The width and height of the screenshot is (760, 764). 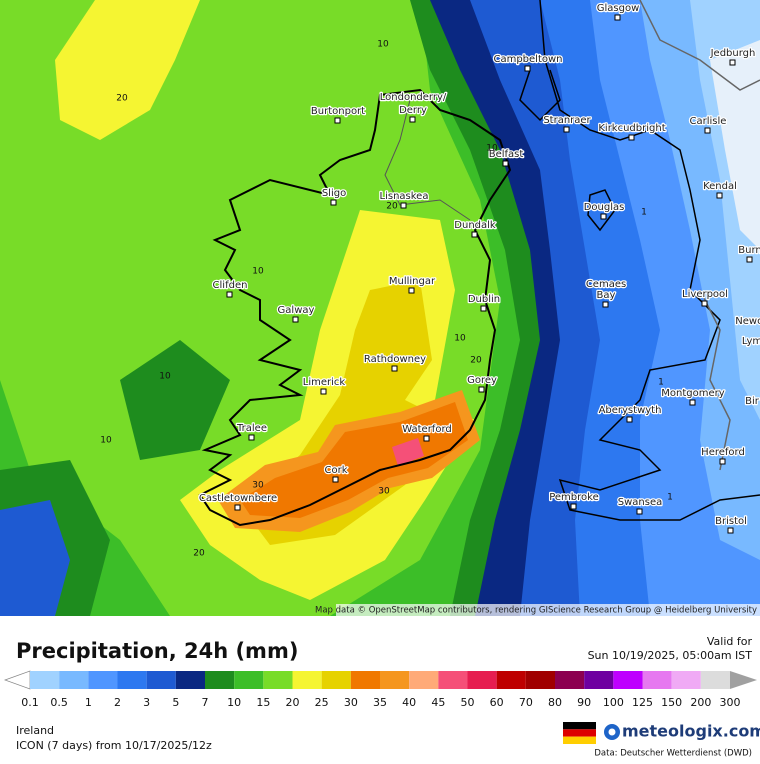 What do you see at coordinates (413, 110) in the screenshot?
I see `place-label: Derry` at bounding box center [413, 110].